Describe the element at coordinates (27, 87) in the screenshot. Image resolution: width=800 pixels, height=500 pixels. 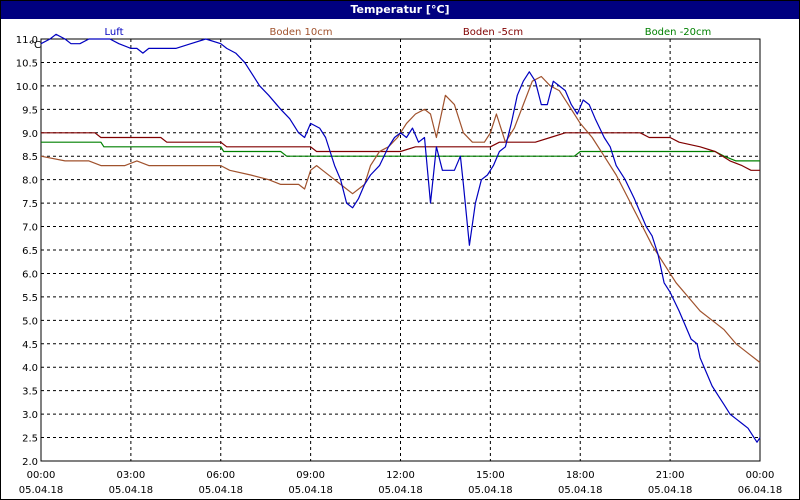
I see `y-tick-label: 10.0` at that location.